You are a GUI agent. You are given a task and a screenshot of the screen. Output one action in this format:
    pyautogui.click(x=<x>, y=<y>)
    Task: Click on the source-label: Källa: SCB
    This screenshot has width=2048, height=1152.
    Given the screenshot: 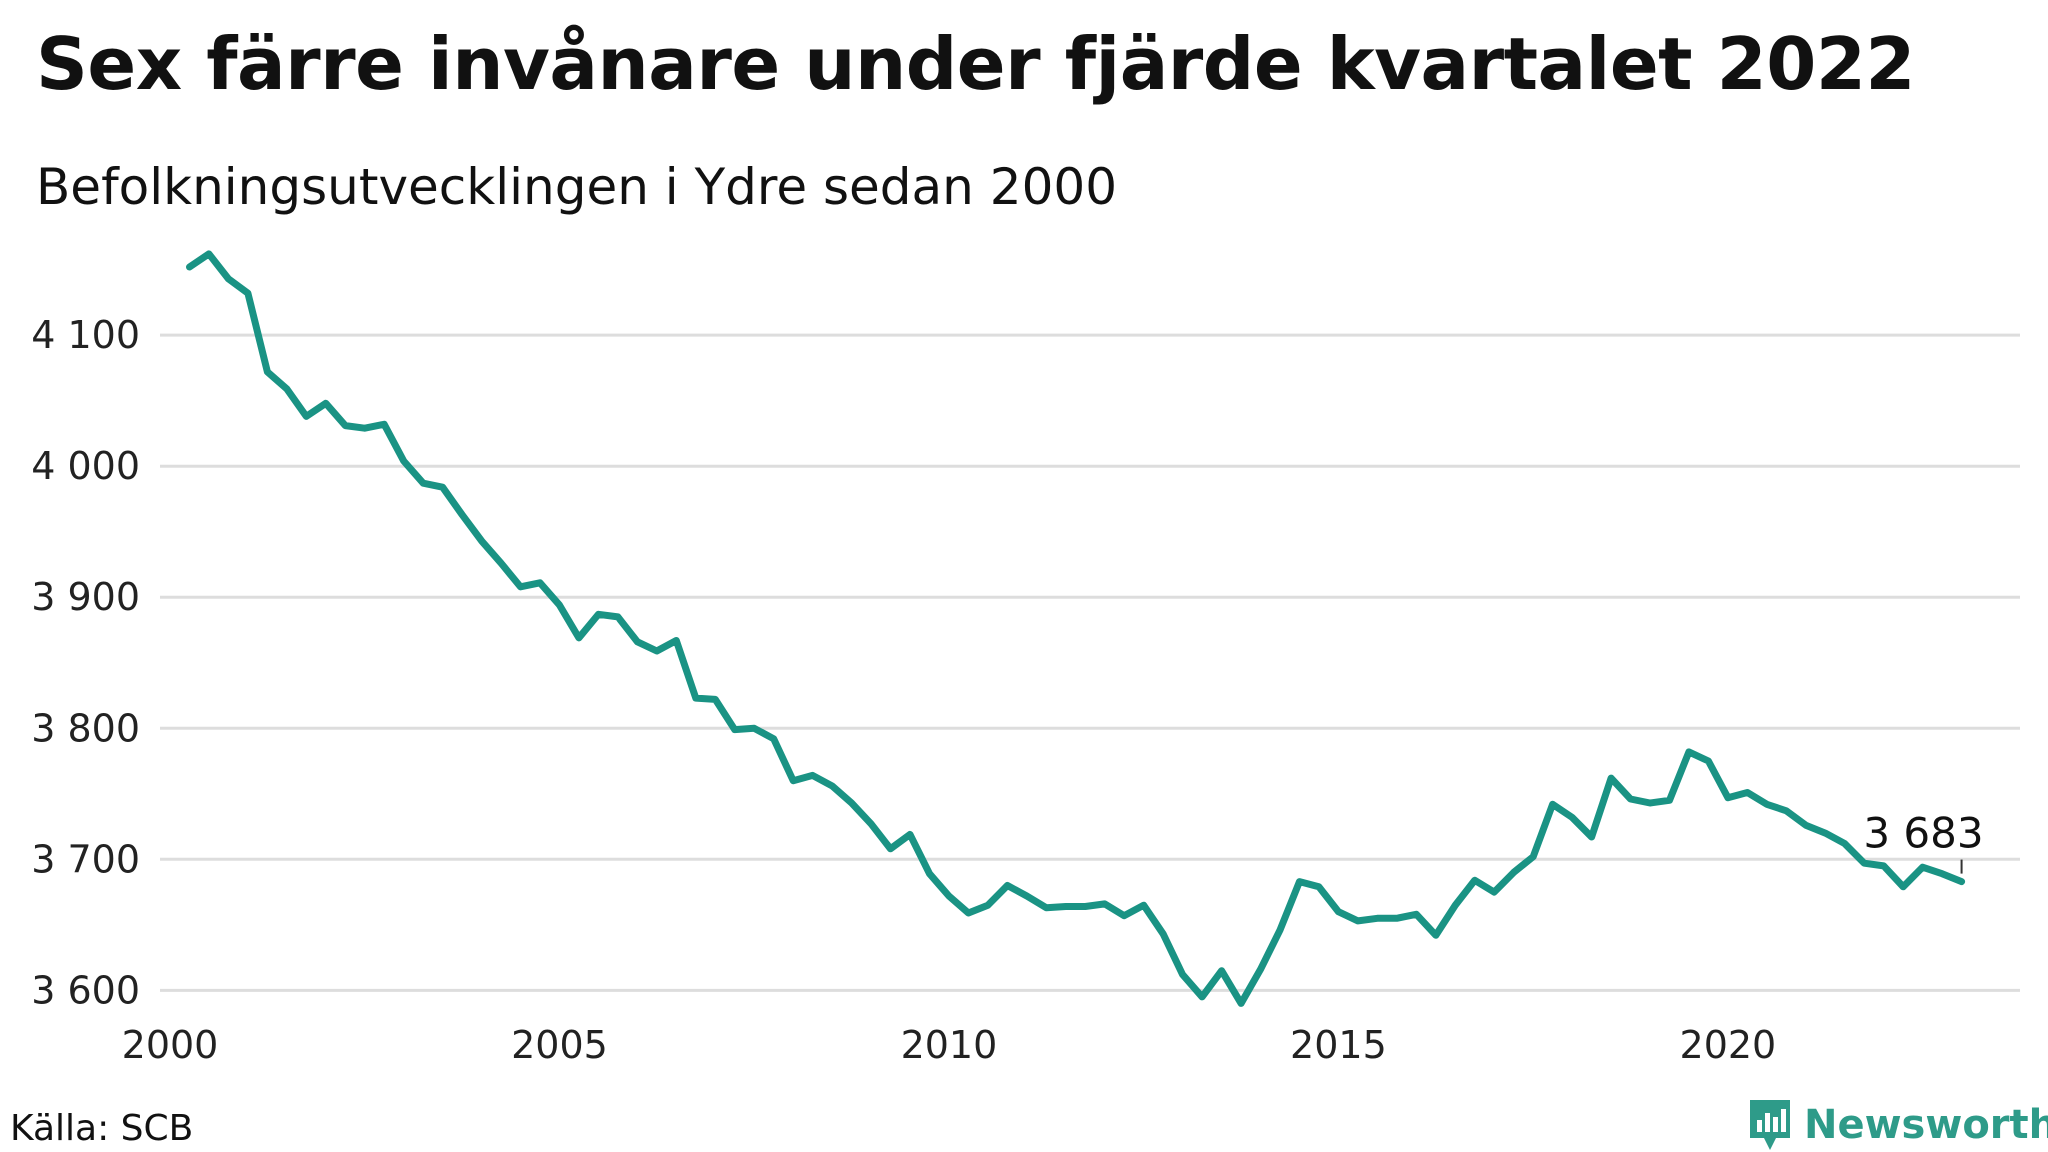 What is the action you would take?
    pyautogui.click(x=102, y=1128)
    